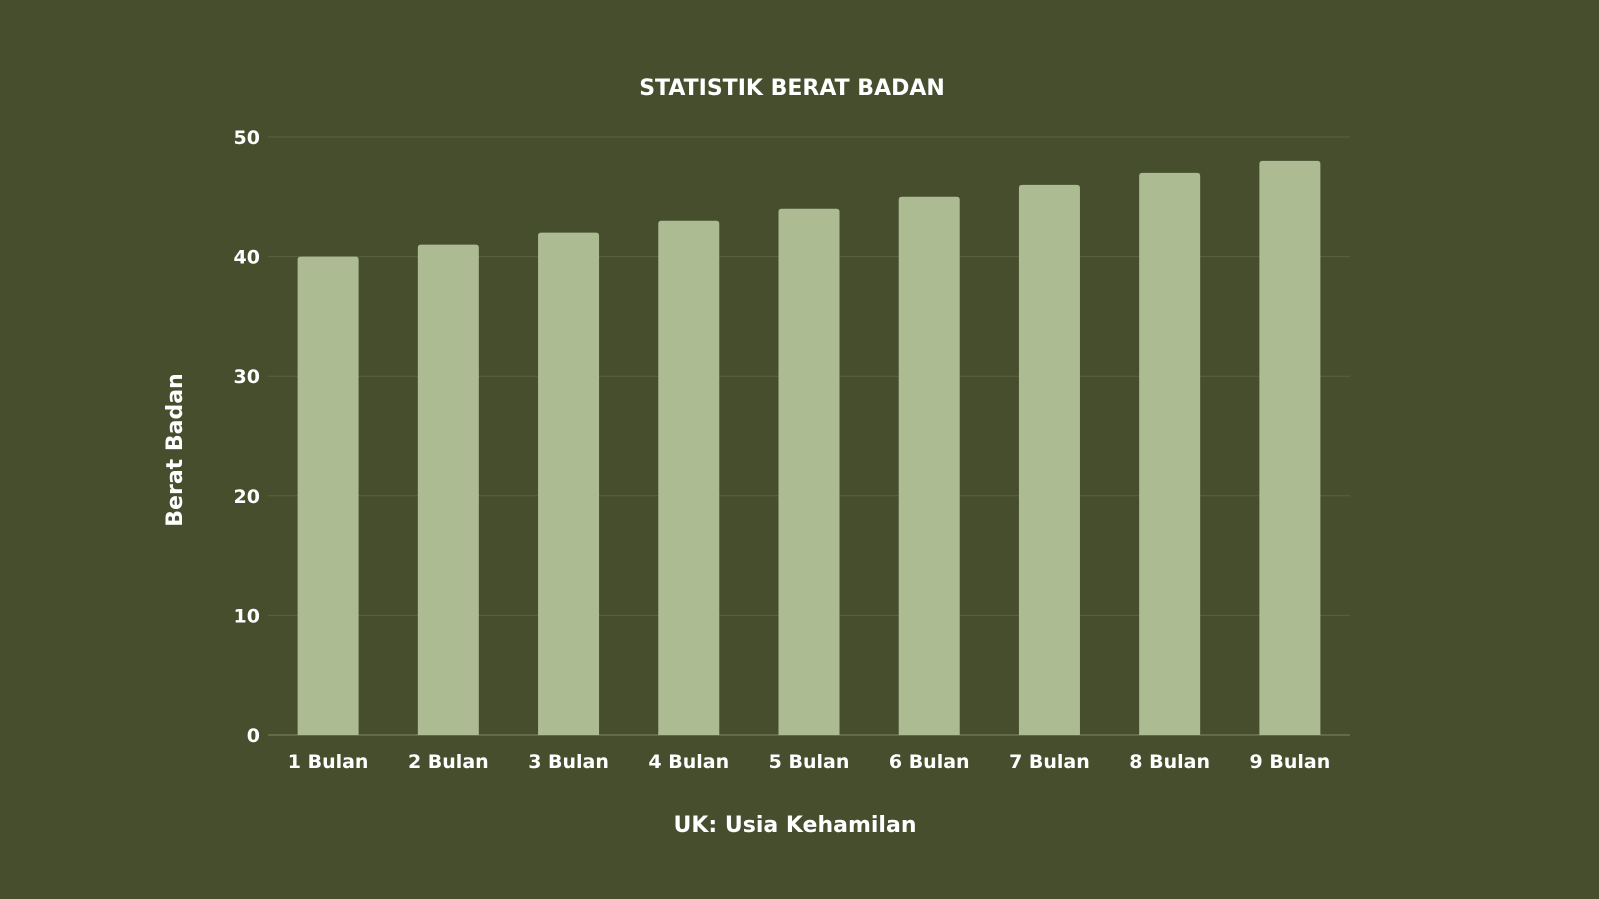 The image size is (1599, 899). I want to click on y-tick-label: 30, so click(247, 377).